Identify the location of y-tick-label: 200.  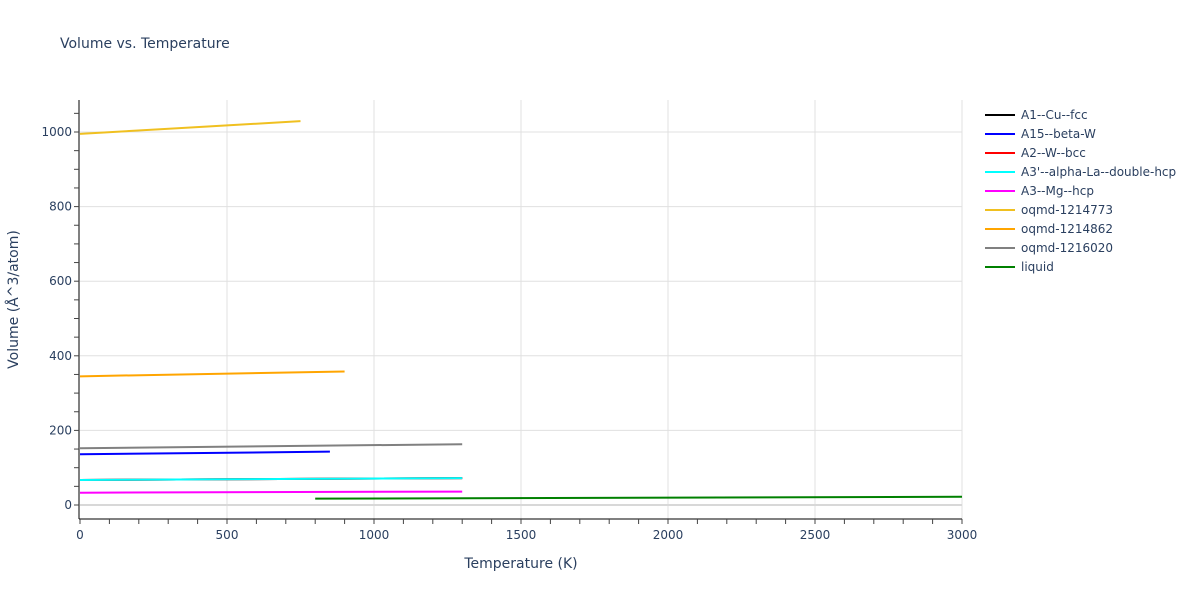
(60, 430).